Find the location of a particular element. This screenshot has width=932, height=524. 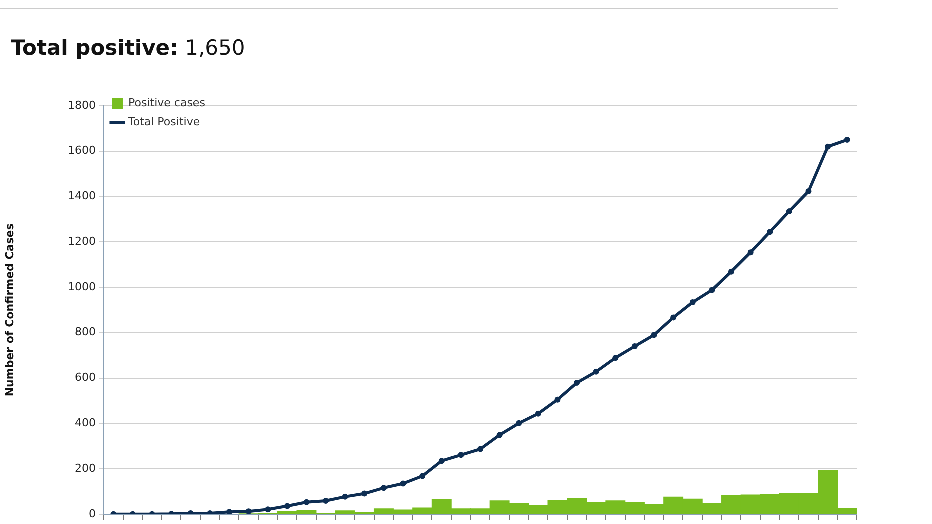

legend-label: Total Positive is located at coordinates (164, 121).